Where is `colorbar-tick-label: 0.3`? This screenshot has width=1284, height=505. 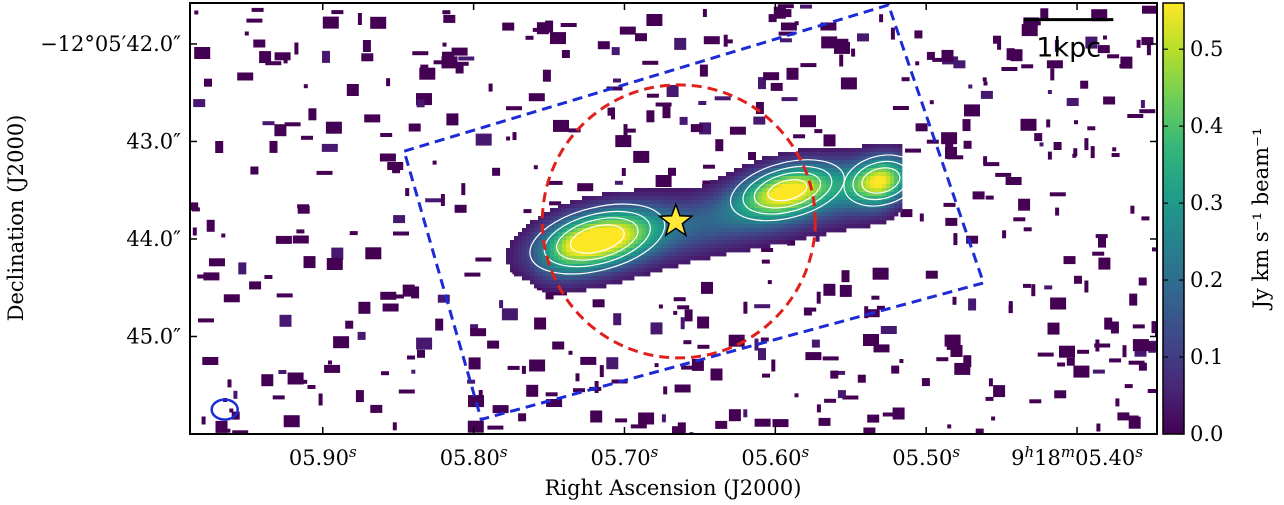
colorbar-tick-label: 0.3 is located at coordinates (1206, 203).